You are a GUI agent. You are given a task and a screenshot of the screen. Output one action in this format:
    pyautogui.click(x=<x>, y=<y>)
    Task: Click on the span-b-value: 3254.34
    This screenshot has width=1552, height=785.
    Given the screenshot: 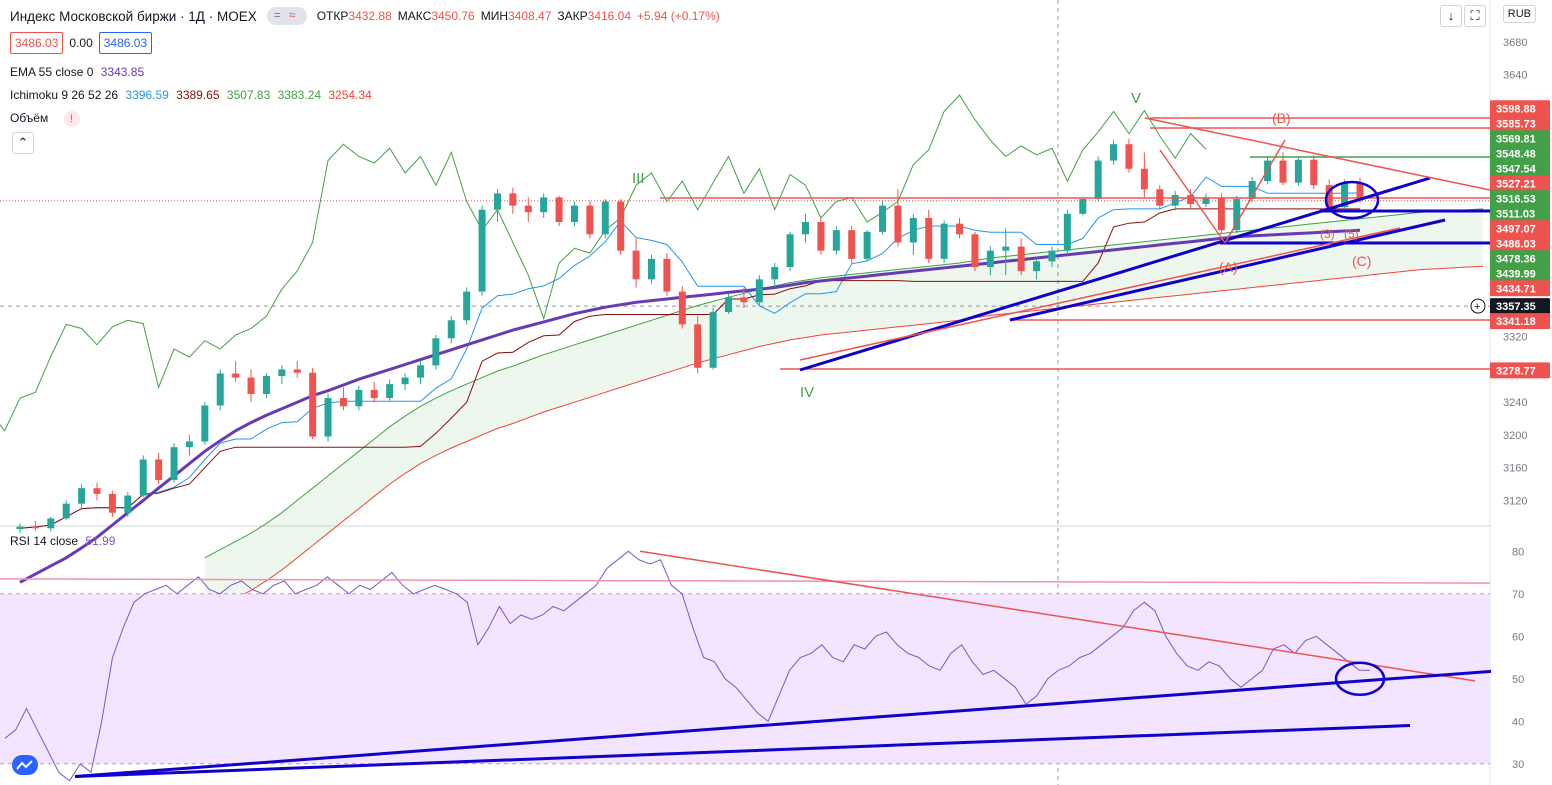 What is the action you would take?
    pyautogui.click(x=350, y=95)
    